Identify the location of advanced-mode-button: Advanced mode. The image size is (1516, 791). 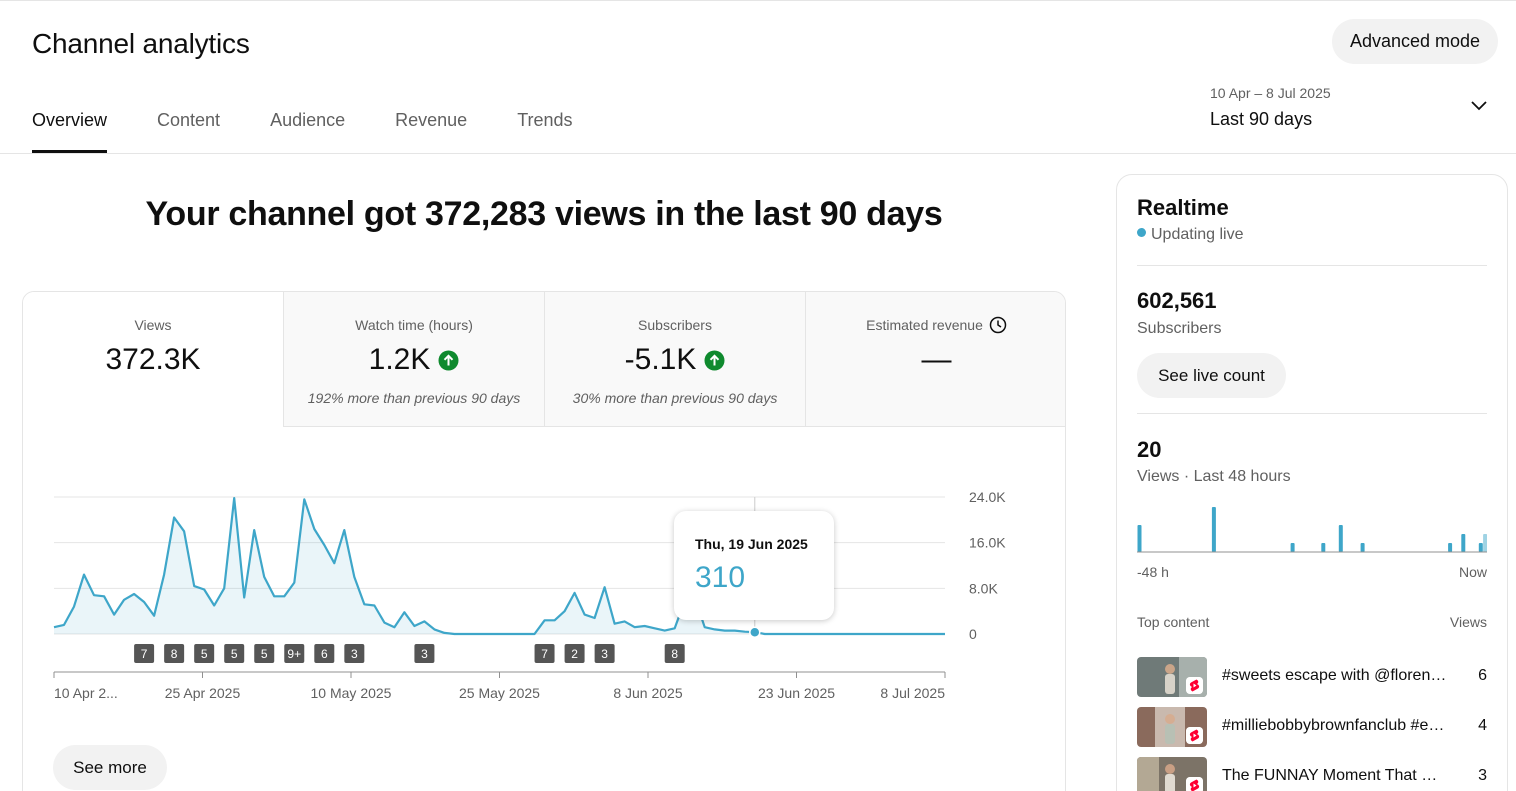
(1415, 41).